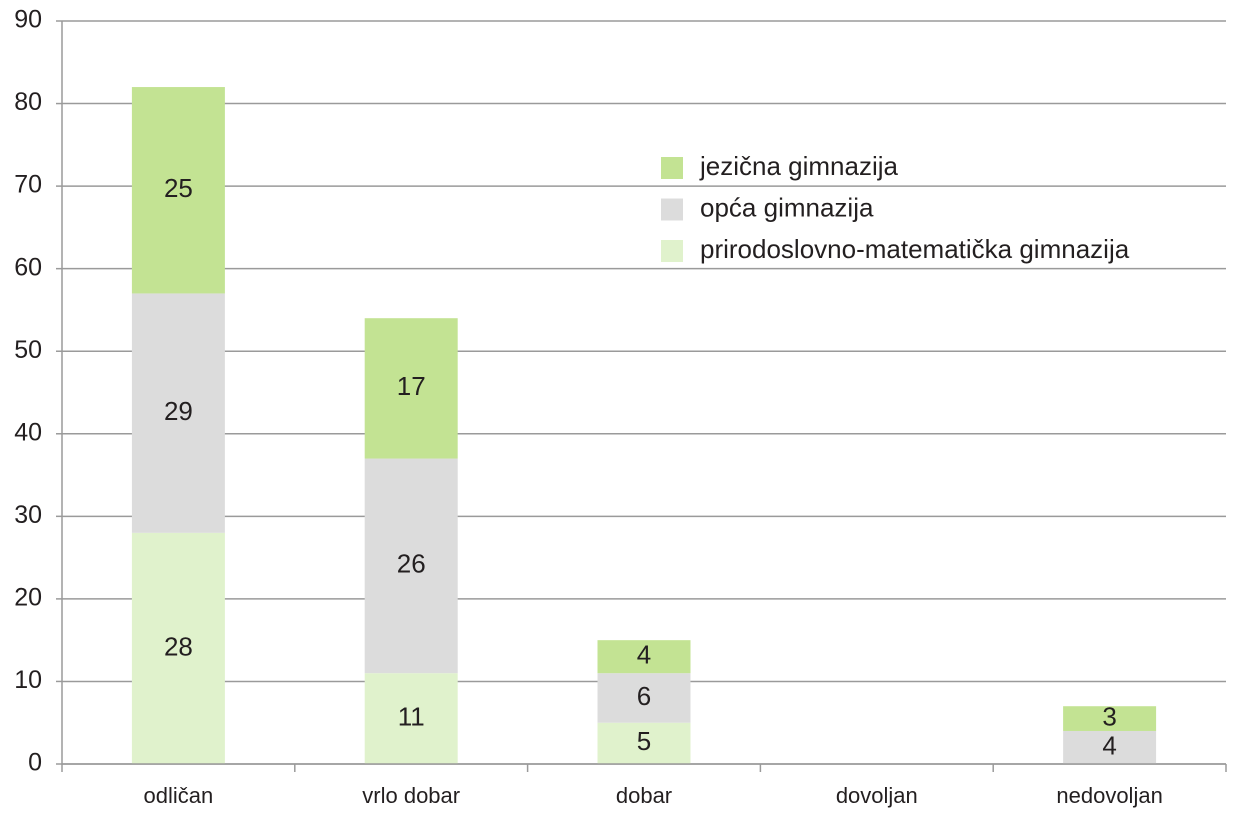 Image resolution: width=1236 pixels, height=816 pixels. Describe the element at coordinates (28, 432) in the screenshot. I see `y-tick-label: 40` at that location.